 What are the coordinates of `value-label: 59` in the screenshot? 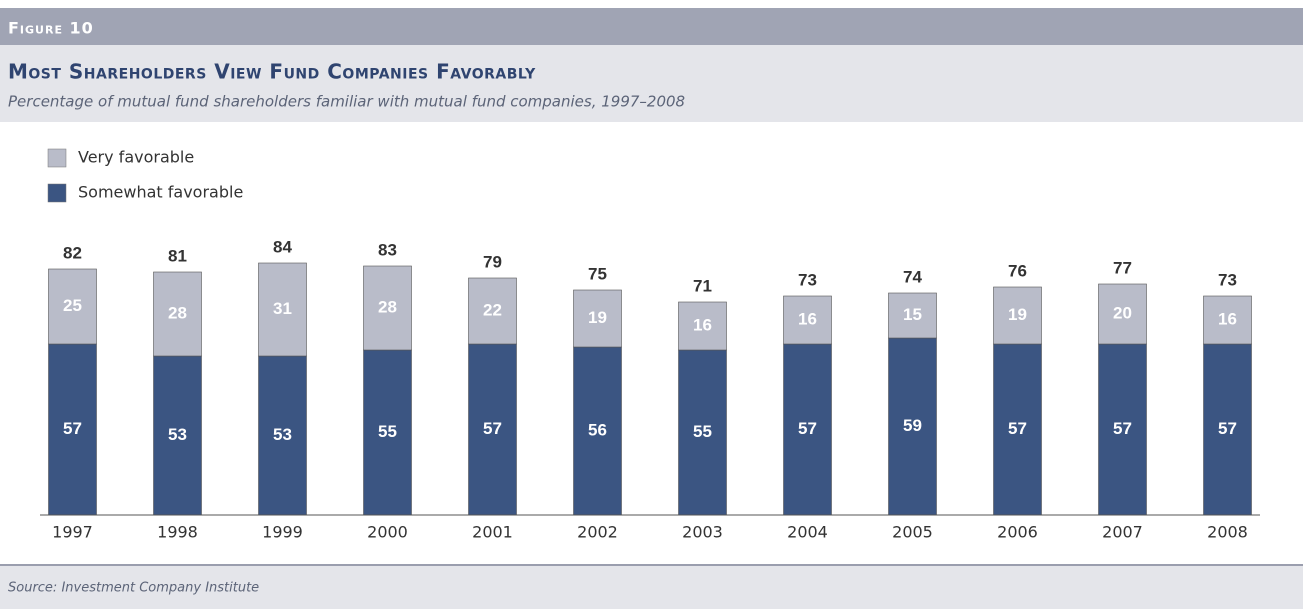 It's located at (912, 425).